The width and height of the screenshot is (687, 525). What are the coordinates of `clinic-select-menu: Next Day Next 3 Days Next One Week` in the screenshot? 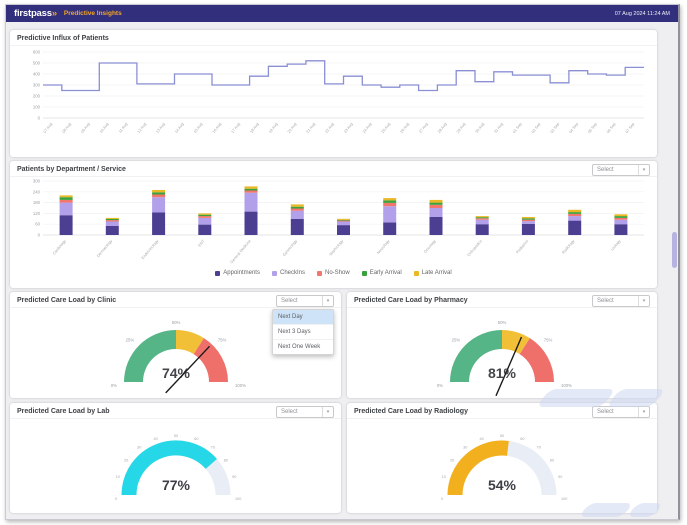 It's located at (303, 331).